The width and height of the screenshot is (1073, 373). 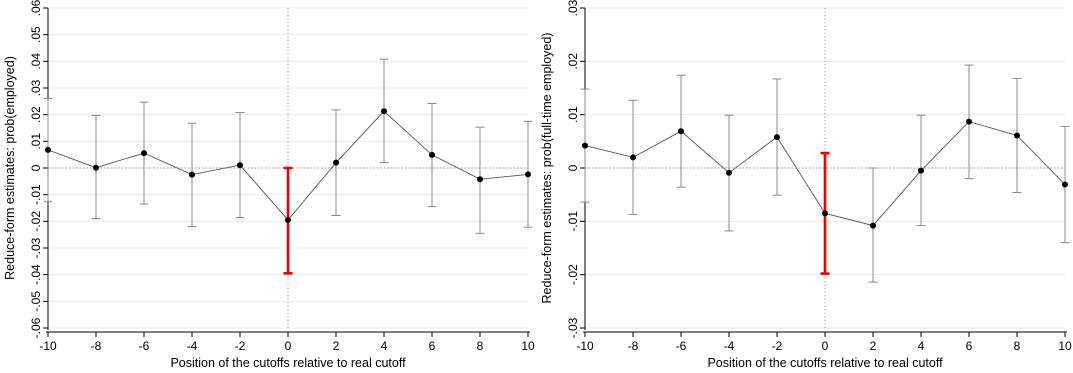 I want to click on y-tick-label: .05, so click(x=36, y=34).